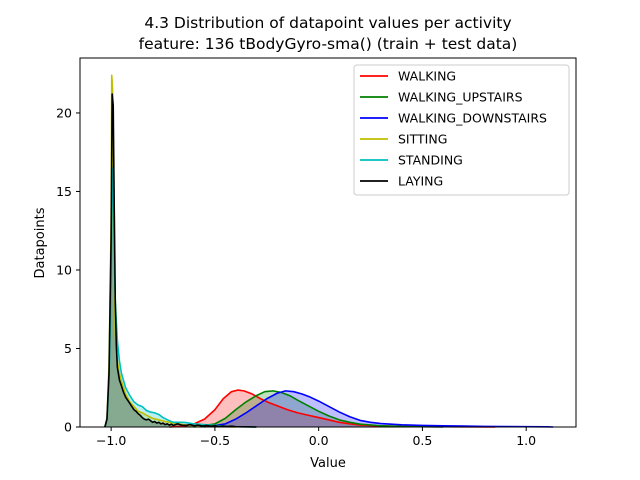 The height and width of the screenshot is (480, 640). Describe the element at coordinates (319, 440) in the screenshot. I see `x-tick-label: 0.0` at that location.